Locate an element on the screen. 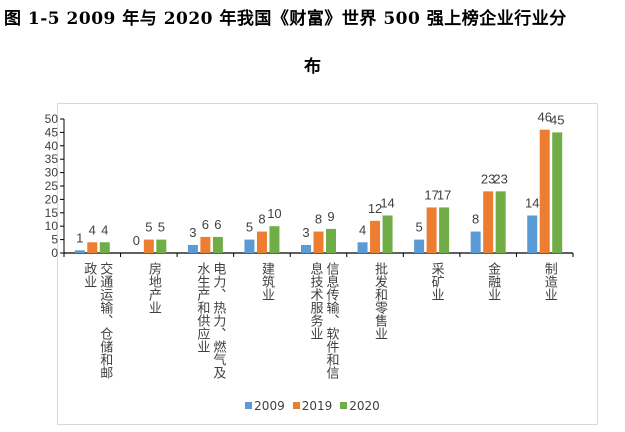 The height and width of the screenshot is (432, 625). data-label-2020: 6 is located at coordinates (217, 224).